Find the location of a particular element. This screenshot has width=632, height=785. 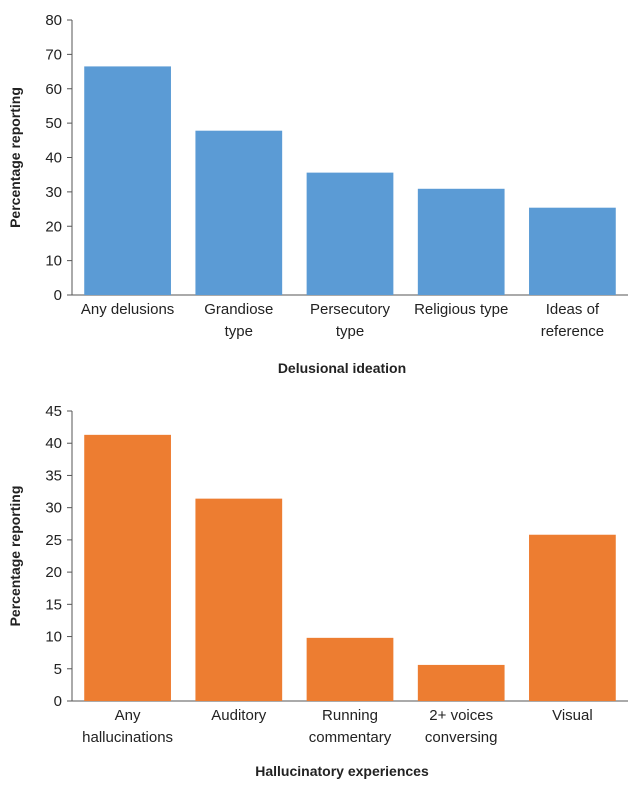

category-label: Any hallucinations is located at coordinates (127, 726).